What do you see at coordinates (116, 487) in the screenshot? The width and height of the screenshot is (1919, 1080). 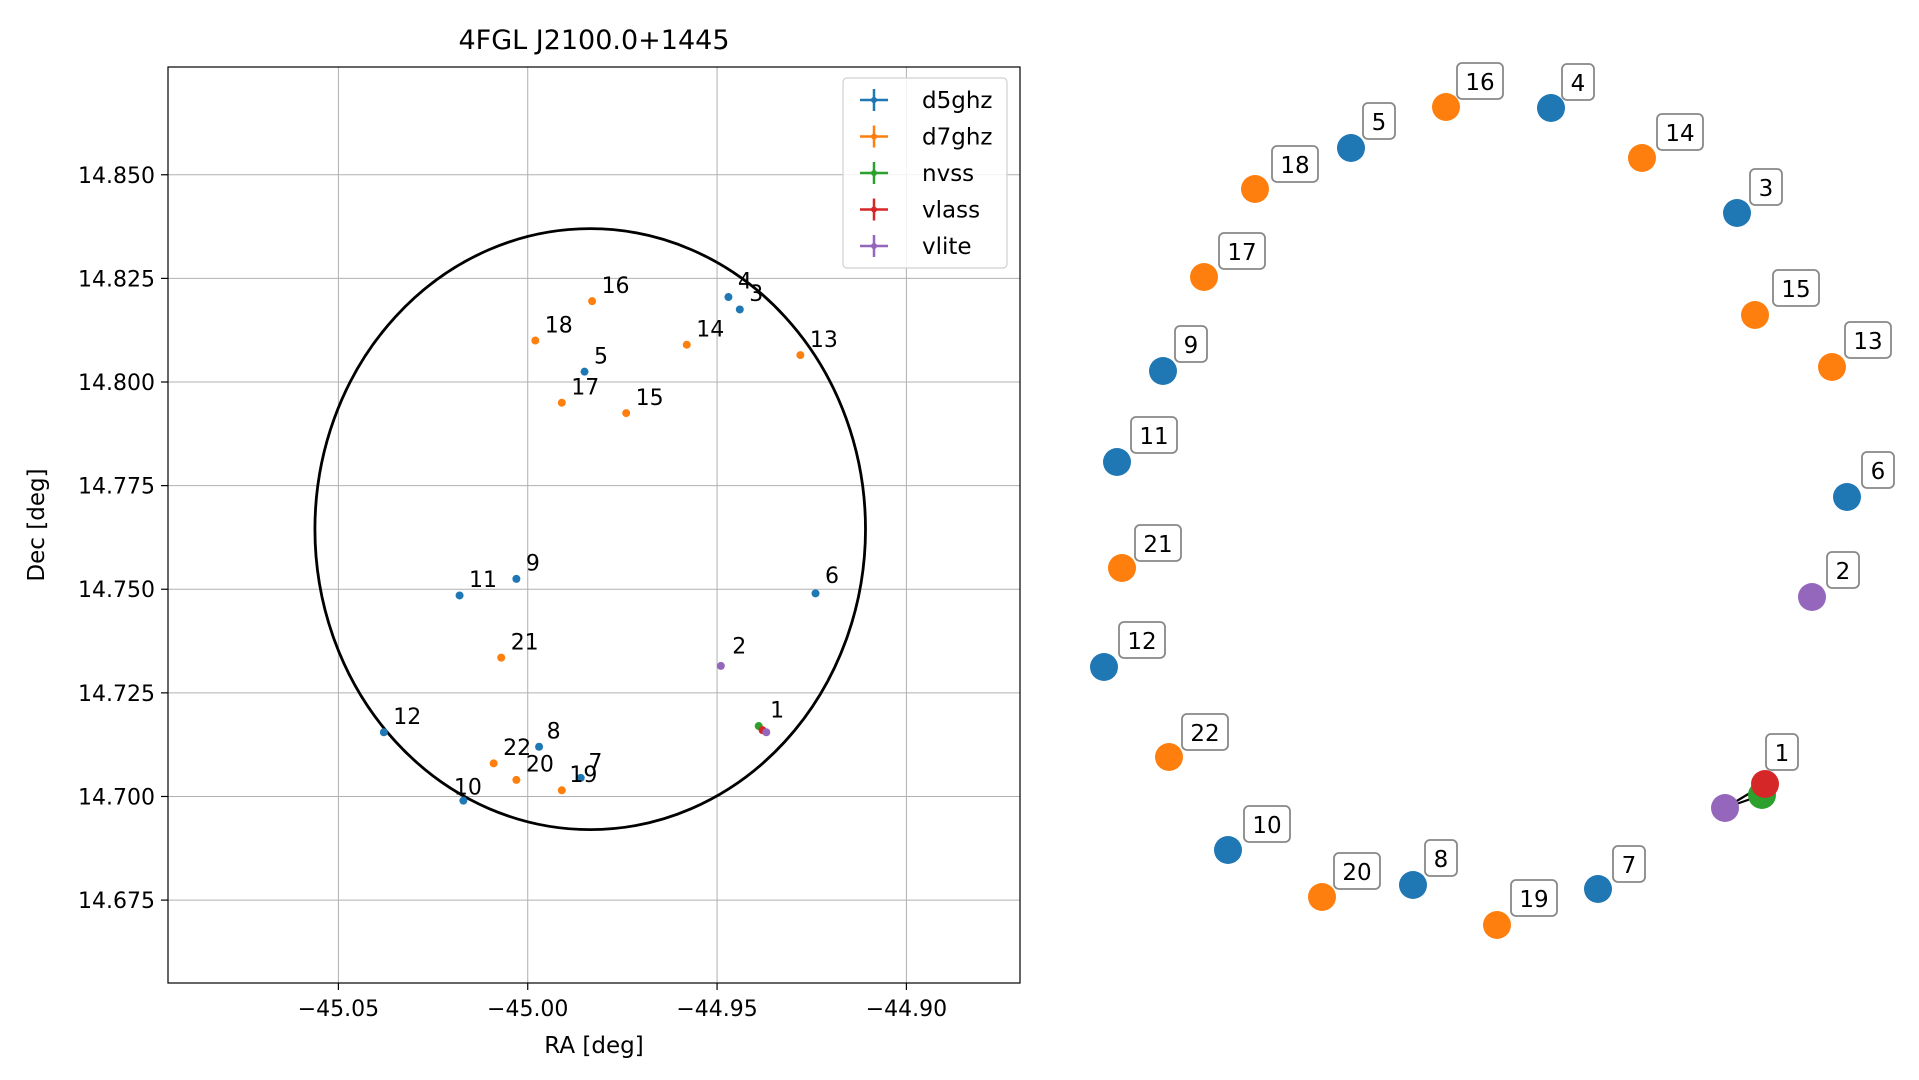 I see `y-tick-label: 14.775` at bounding box center [116, 487].